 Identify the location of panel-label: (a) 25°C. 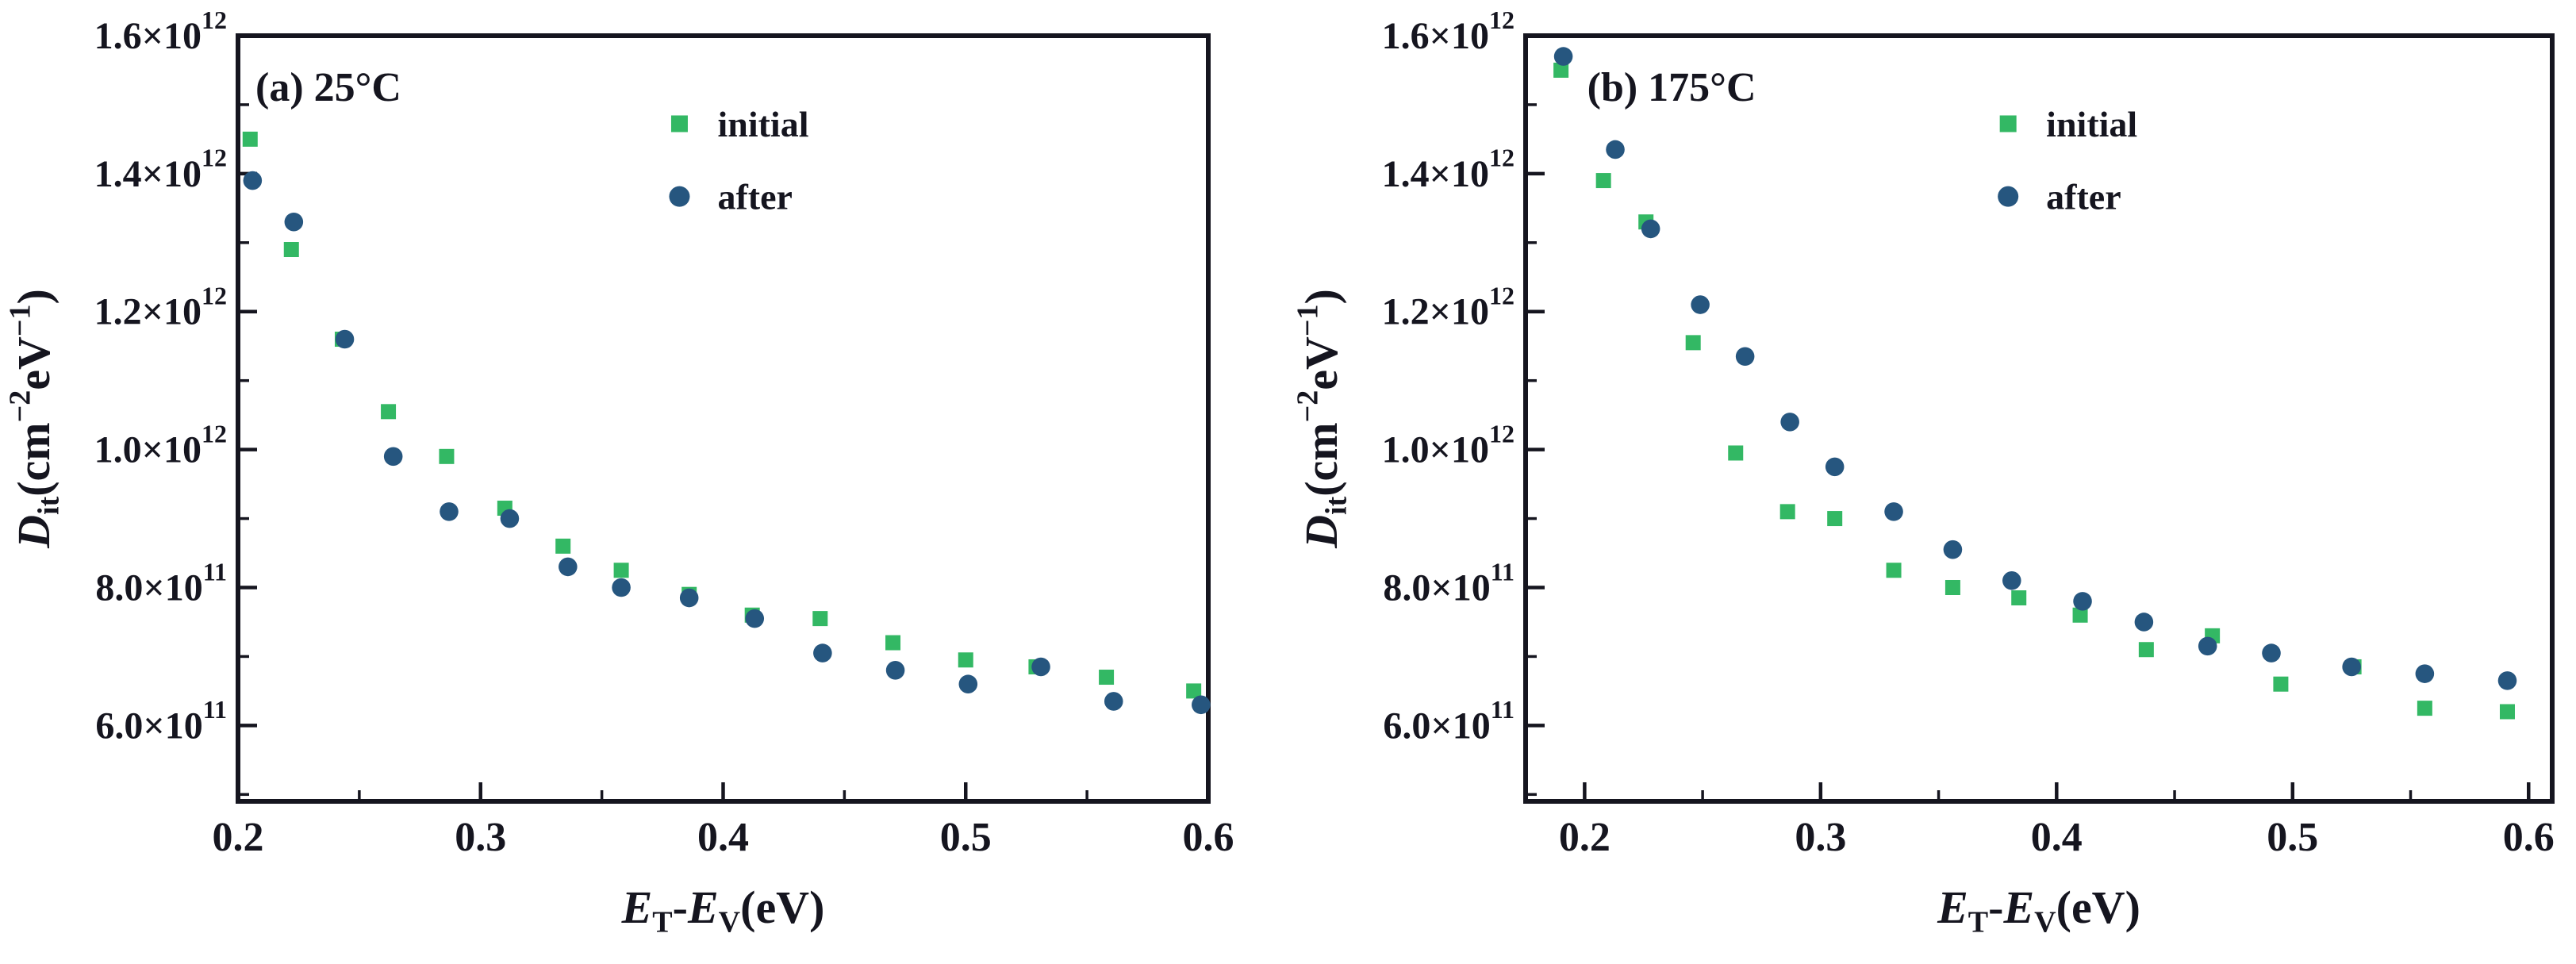
(328, 87).